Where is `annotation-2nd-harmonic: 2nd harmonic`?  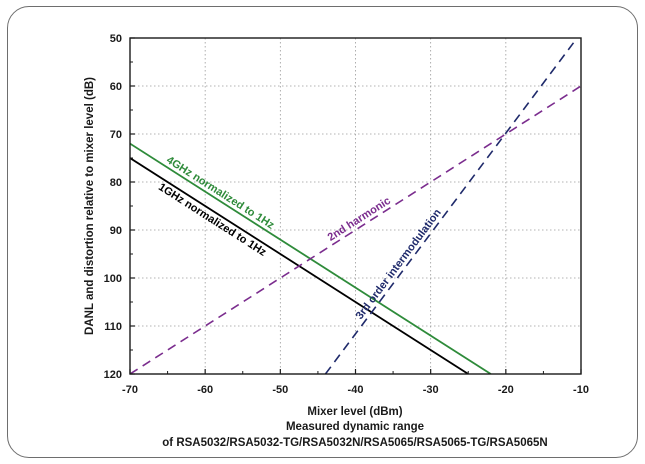
annotation-2nd-harmonic: 2nd harmonic is located at coordinates (359, 219).